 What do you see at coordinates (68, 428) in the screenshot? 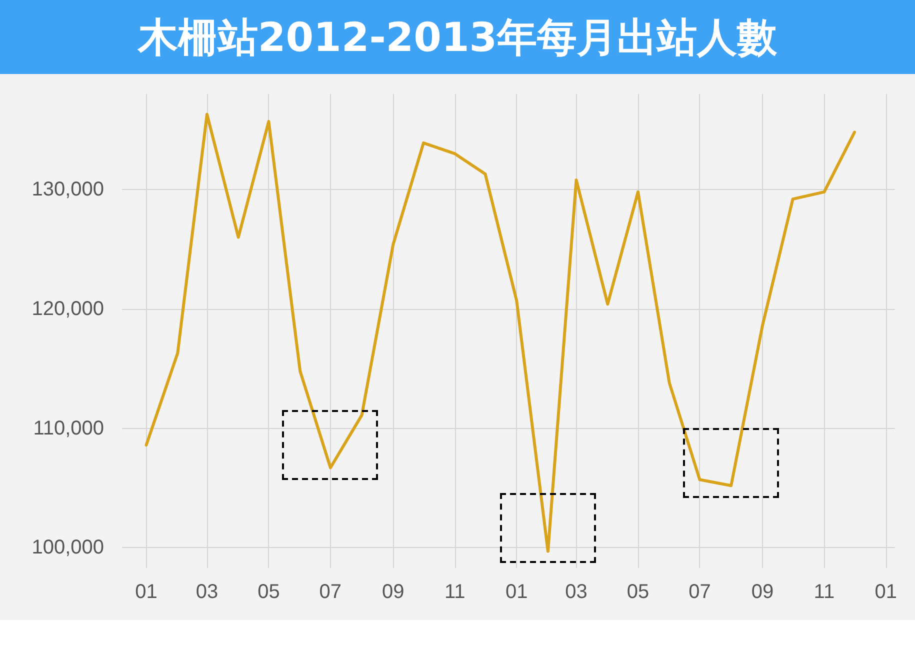
I see `y-tick-label: 110,000` at bounding box center [68, 428].